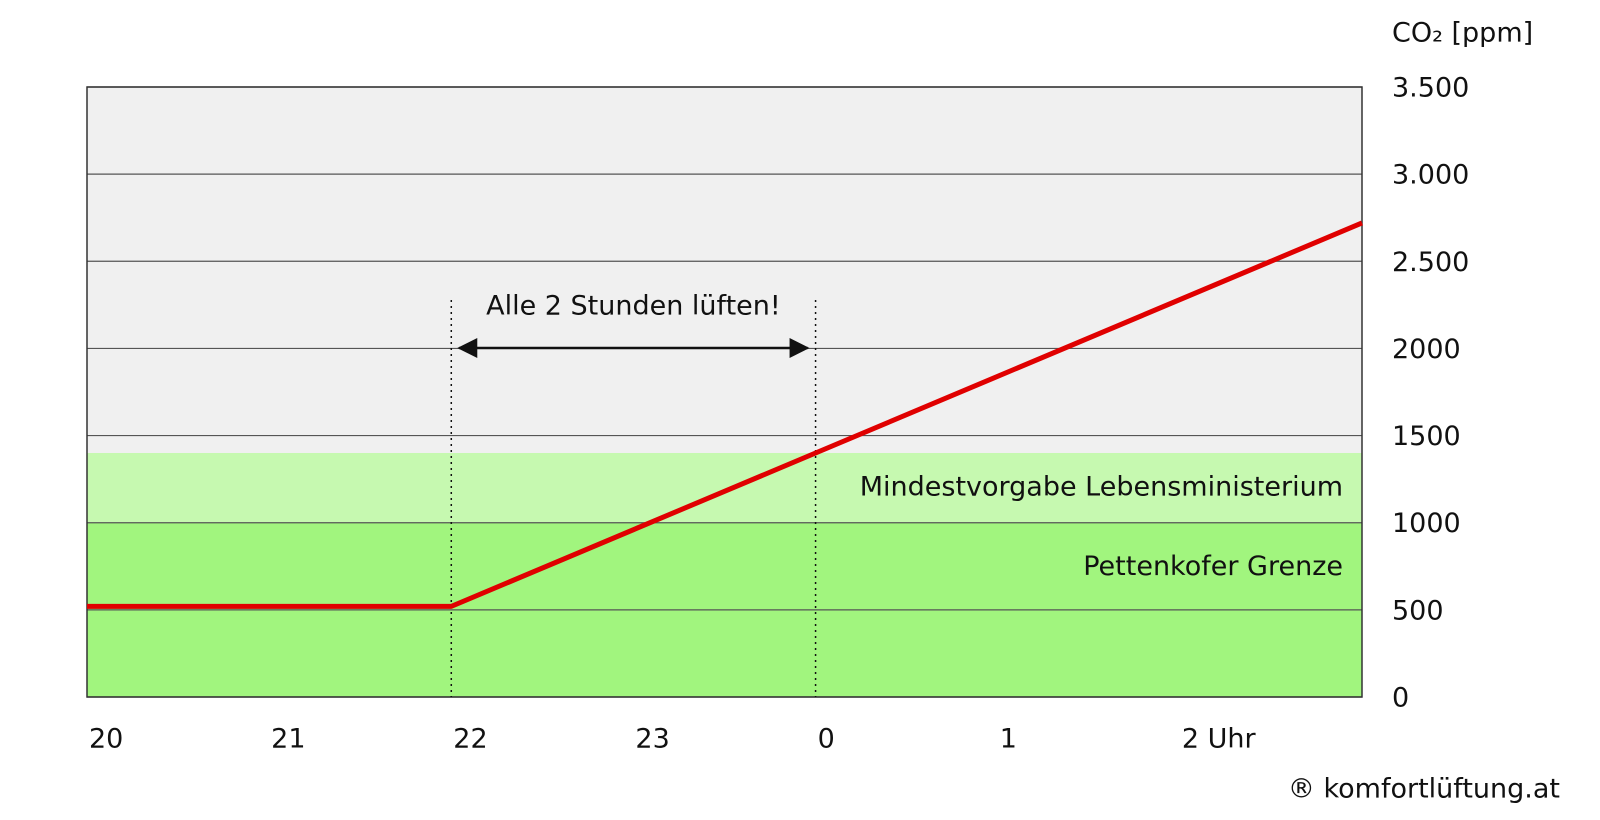  Describe the element at coordinates (633, 306) in the screenshot. I see `annotation-text: Alle 2 Stunden lüften!` at that location.